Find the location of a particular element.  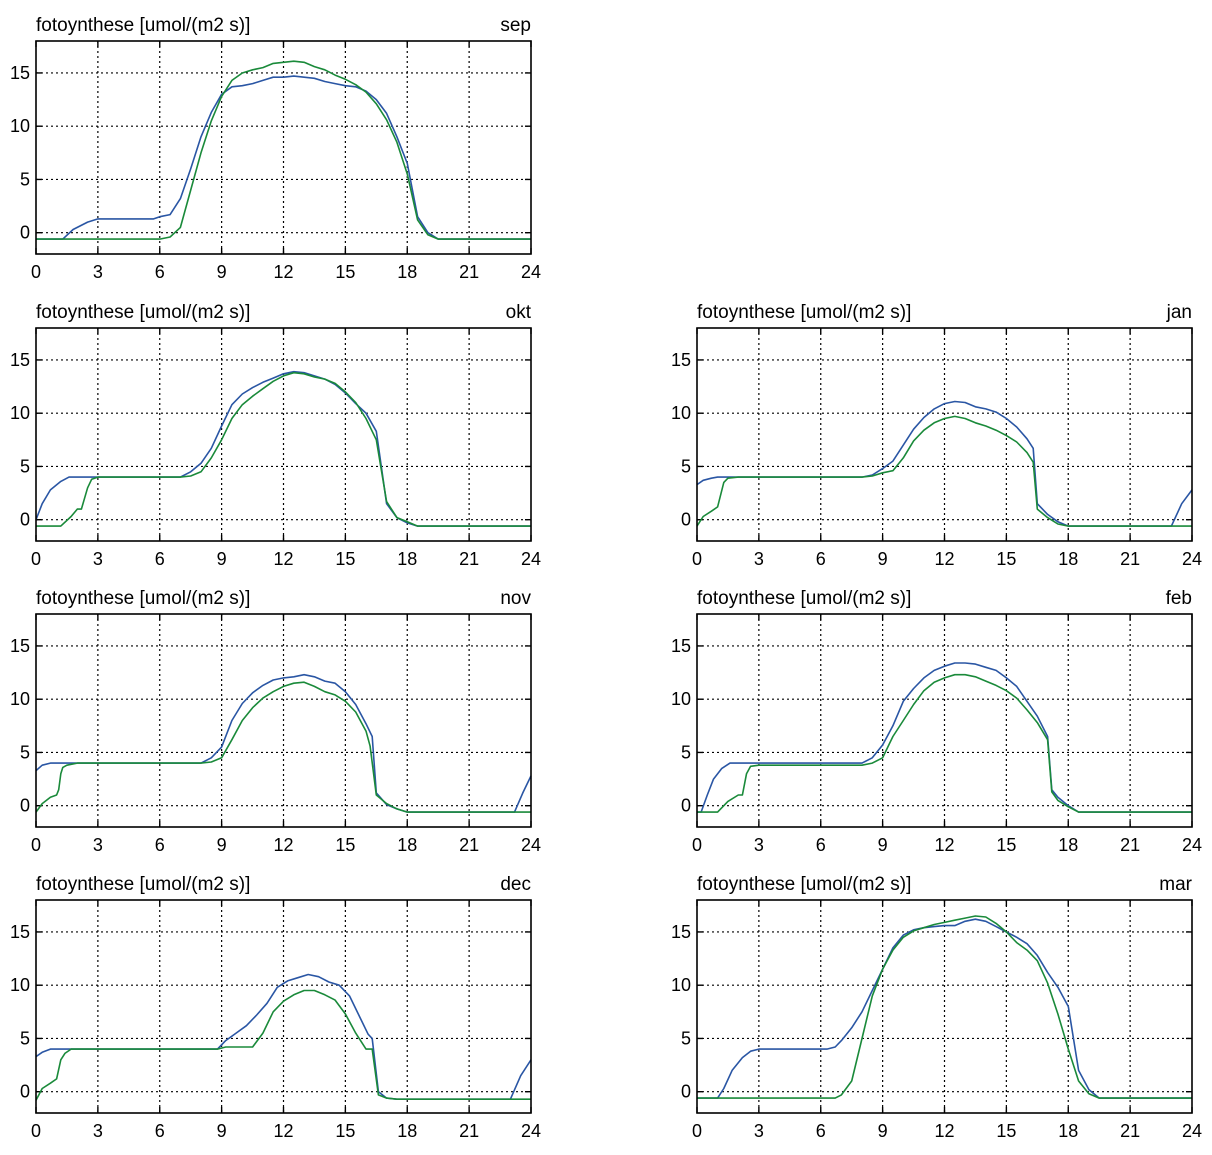

panel-month-label: nov is located at coordinates (515, 598).